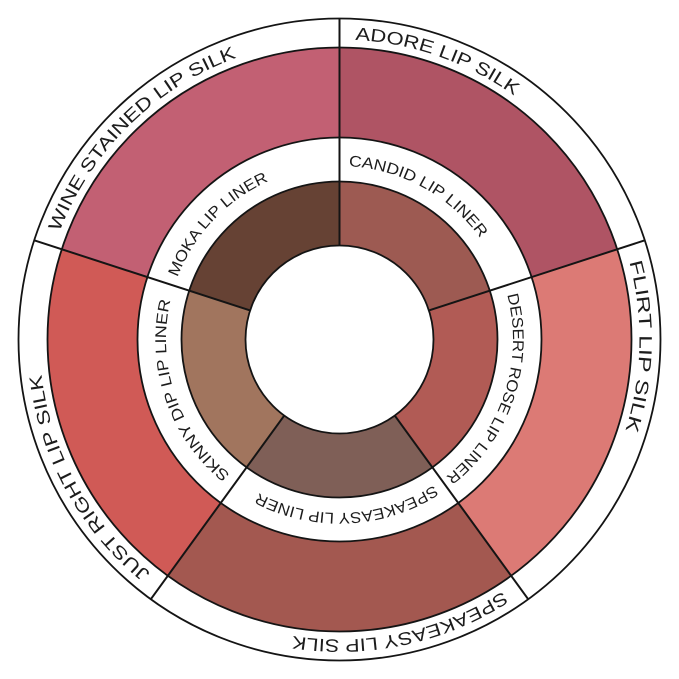 The image size is (679, 679). I want to click on divider-line-144deg, so click(461, 507).